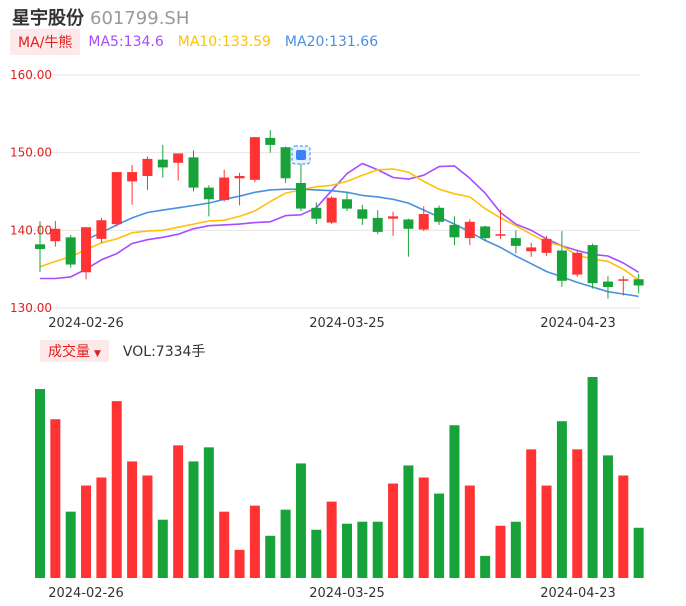 The height and width of the screenshot is (606, 686). What do you see at coordinates (31, 75) in the screenshot?
I see `y-tick-label: 160.00` at bounding box center [31, 75].